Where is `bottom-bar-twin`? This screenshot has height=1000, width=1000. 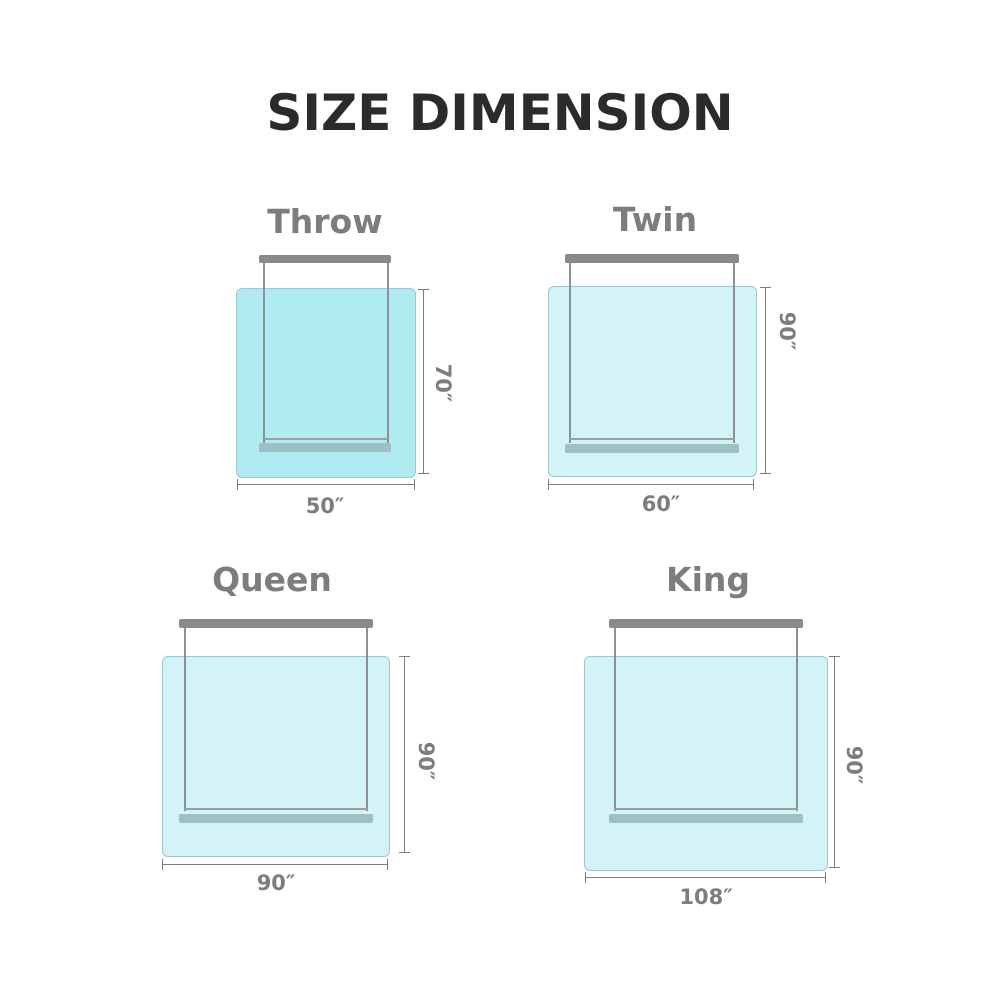 bottom-bar-twin is located at coordinates (652, 448).